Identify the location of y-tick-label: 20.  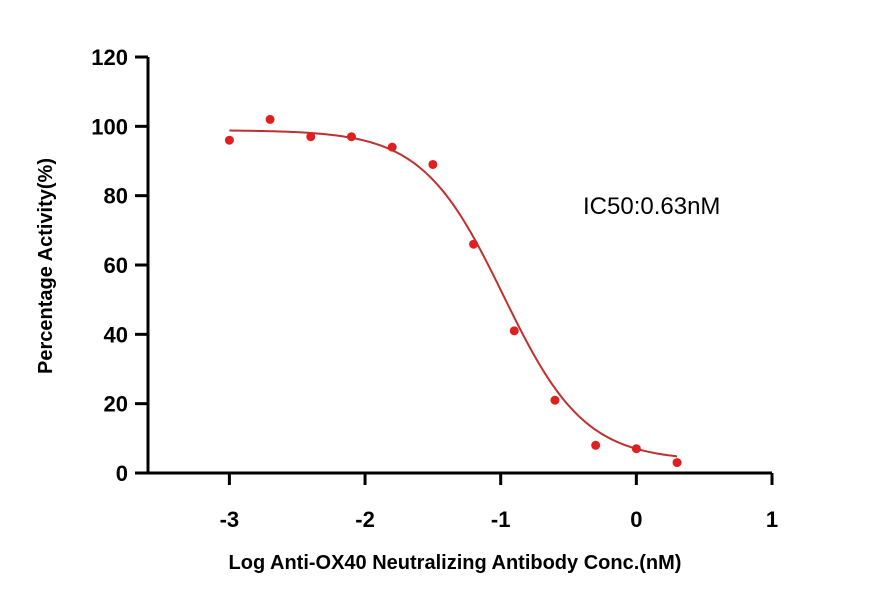
(116, 404).